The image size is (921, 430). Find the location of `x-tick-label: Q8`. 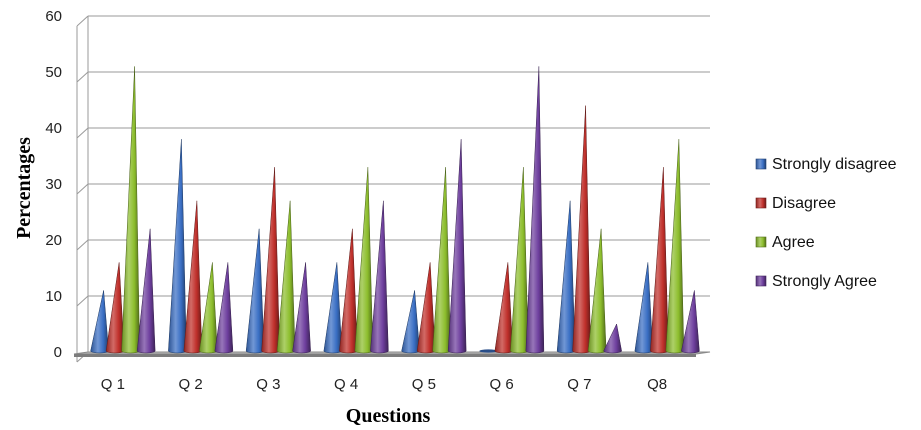

x-tick-label: Q8 is located at coordinates (657, 384).